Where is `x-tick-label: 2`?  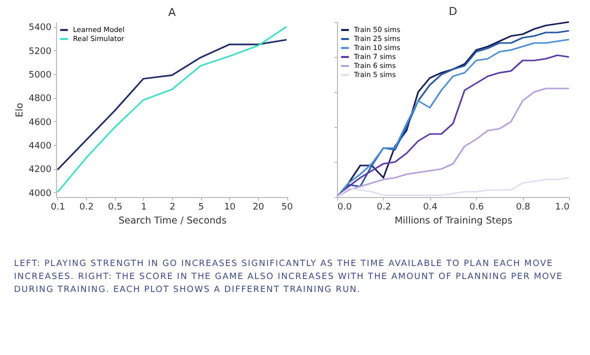 x-tick-label: 2 is located at coordinates (173, 207).